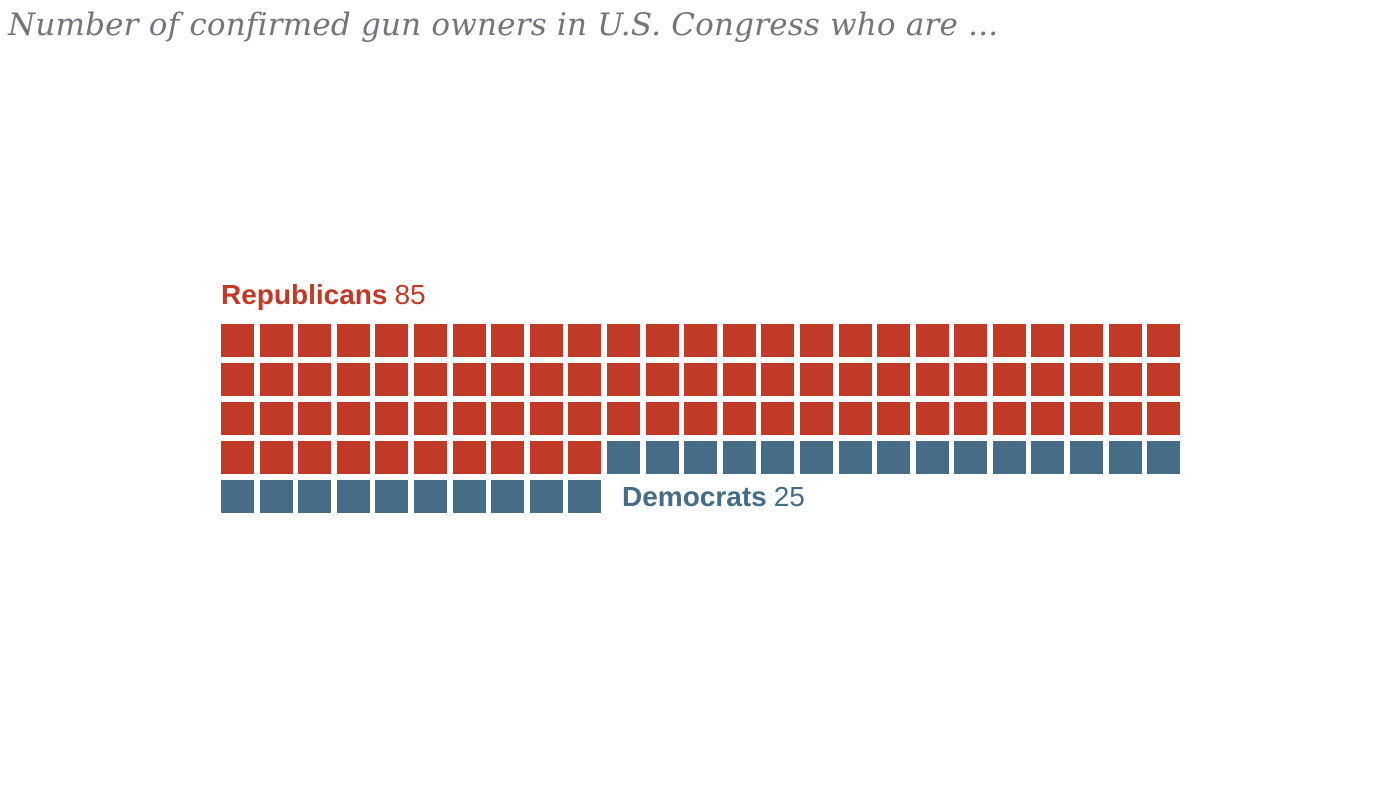 The width and height of the screenshot is (1400, 789). Describe the element at coordinates (304, 294) in the screenshot. I see `republicans-legend-name: Republicans` at that location.